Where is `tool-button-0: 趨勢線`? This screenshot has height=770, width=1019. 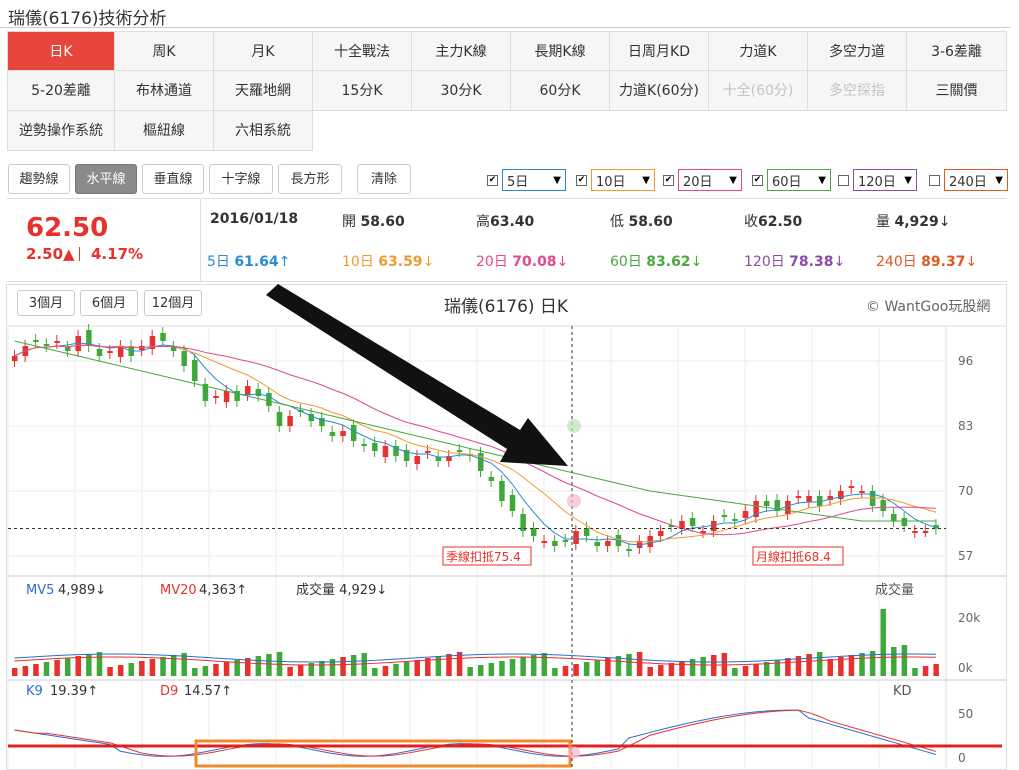 tool-button-0: 趨勢線 is located at coordinates (39, 179).